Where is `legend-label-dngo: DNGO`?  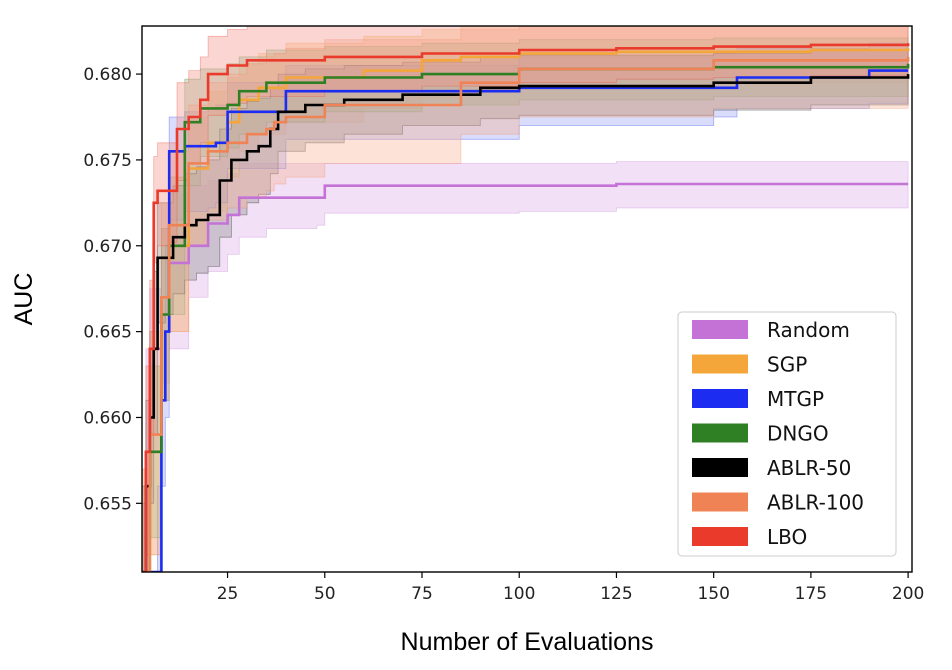 legend-label-dngo: DNGO is located at coordinates (798, 434).